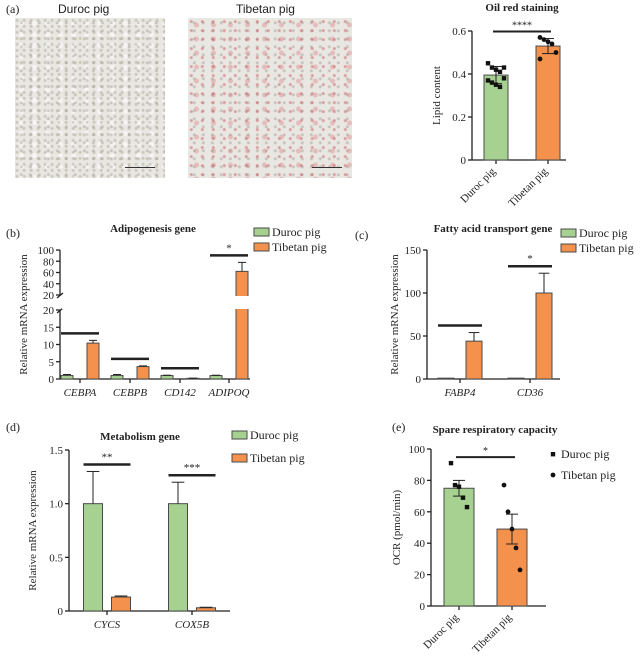 This screenshot has height=661, width=640. I want to click on legend-circle-marker, so click(553, 475).